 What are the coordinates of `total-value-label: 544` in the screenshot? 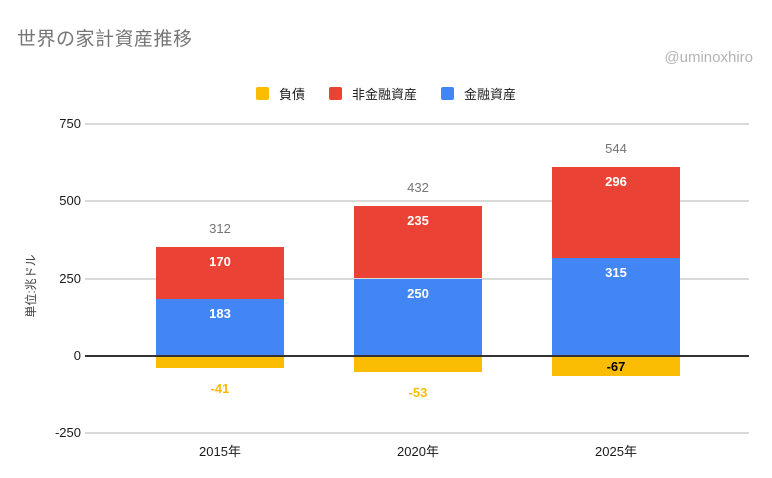 It's located at (616, 148).